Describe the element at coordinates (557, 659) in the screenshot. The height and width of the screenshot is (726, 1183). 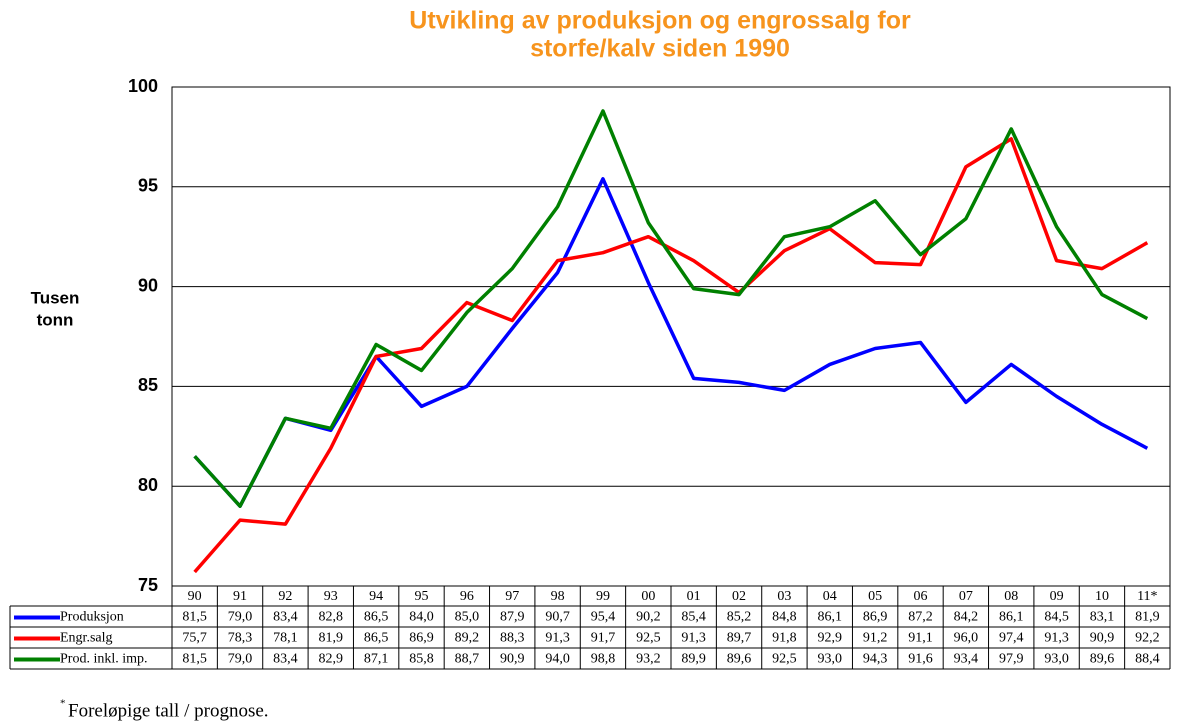
I see `table-value: 94,0` at that location.